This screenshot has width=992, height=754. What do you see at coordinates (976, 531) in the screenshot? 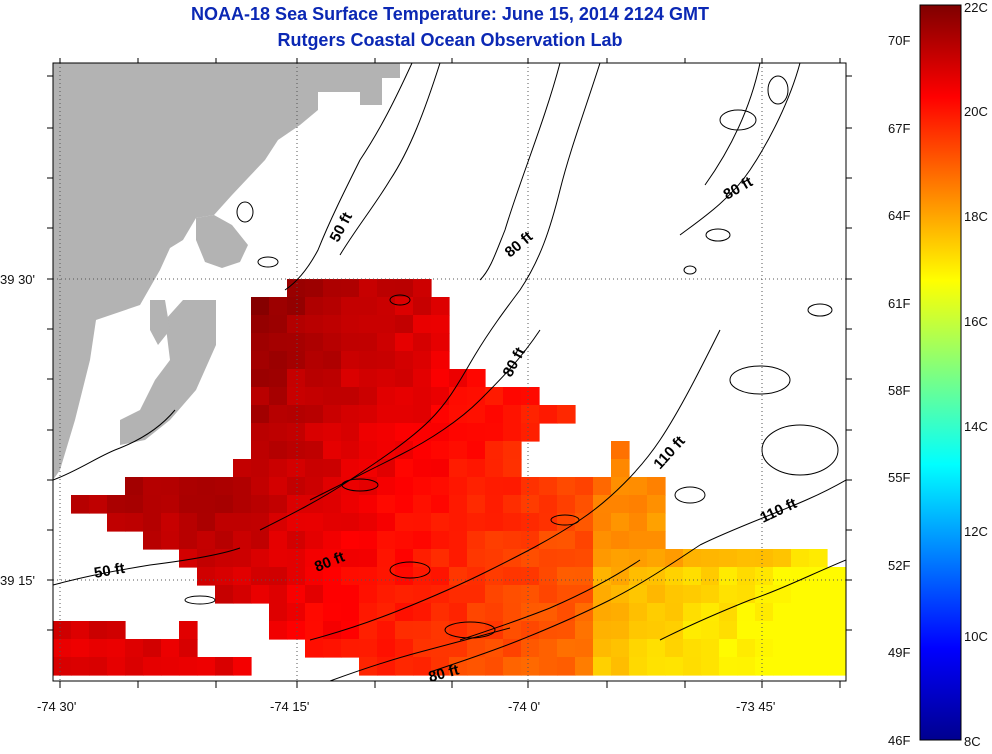
I see `colorbar-c-label: 12C` at bounding box center [976, 531].